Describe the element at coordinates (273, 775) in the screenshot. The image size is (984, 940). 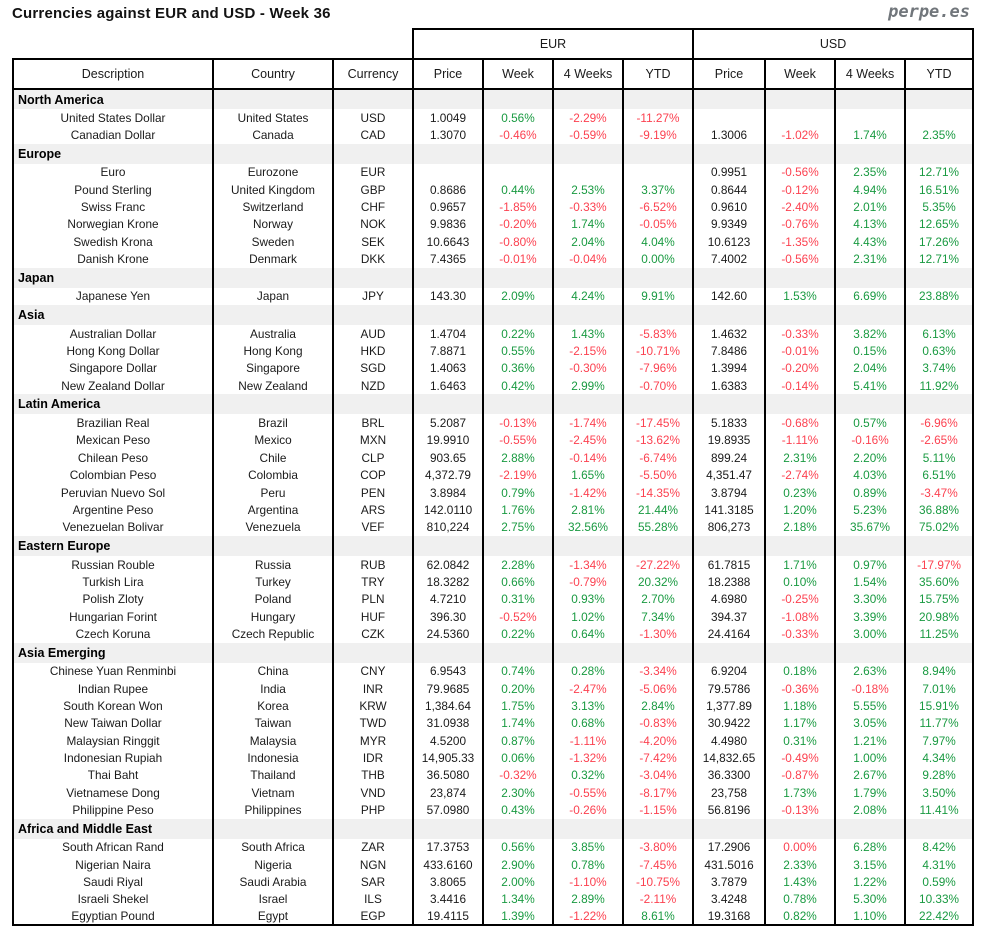
I see `cell-country: Thailand` at that location.